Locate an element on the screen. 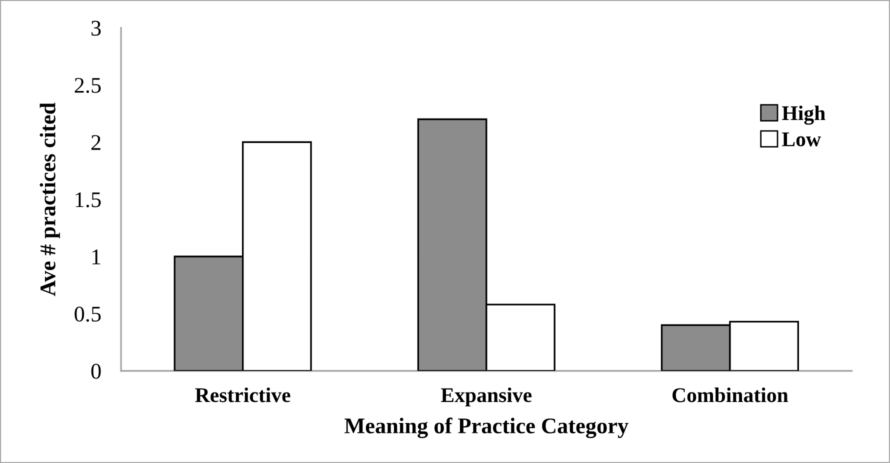 The width and height of the screenshot is (890, 463). y-tick-label: 2.5 is located at coordinates (87, 85).